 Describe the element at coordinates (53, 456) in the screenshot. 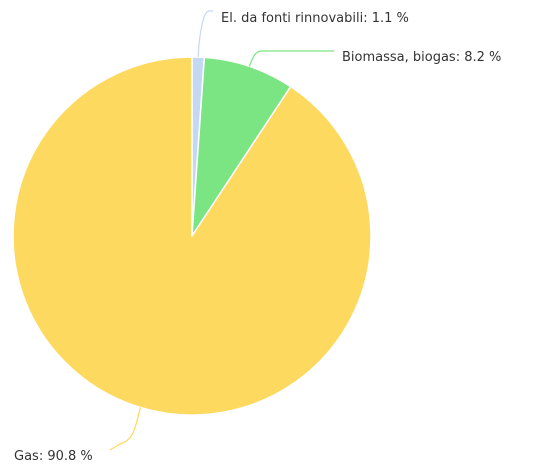

I see `slice-label-gas: Gas: 90.8 %` at that location.